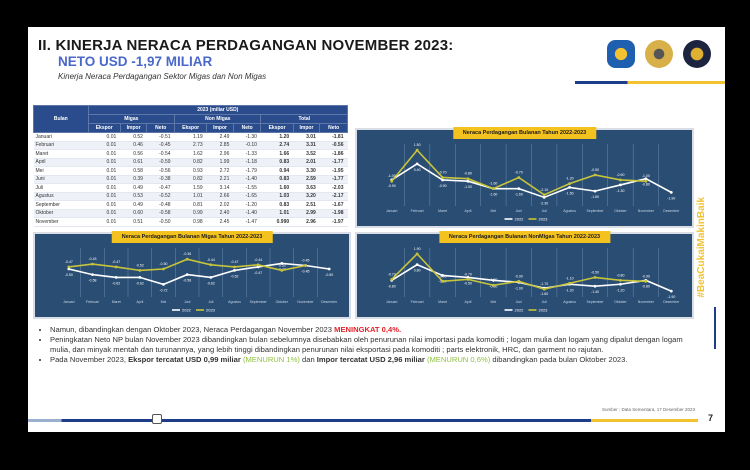 Image resolution: width=750 pixels, height=470 pixels. Describe the element at coordinates (133, 171) in the screenshot. I see `value-cell: 0.58` at that location.